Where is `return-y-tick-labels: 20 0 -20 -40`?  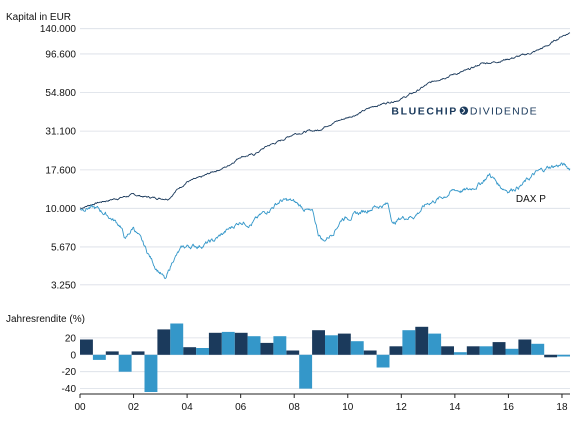
return-y-tick-labels: 20 0 -20 -40 is located at coordinates (69, 364).